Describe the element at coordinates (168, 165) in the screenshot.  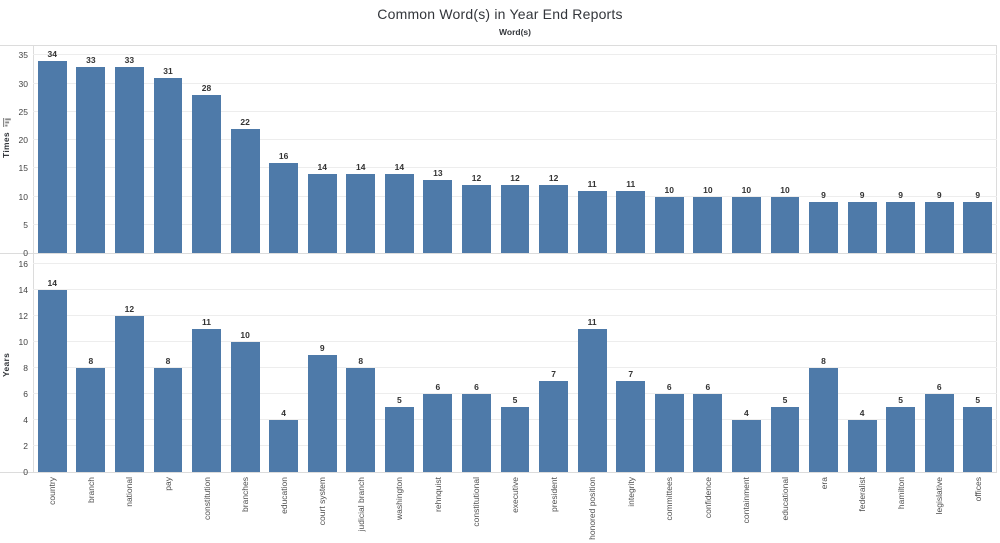
I see `bar-pay-times` at that location.